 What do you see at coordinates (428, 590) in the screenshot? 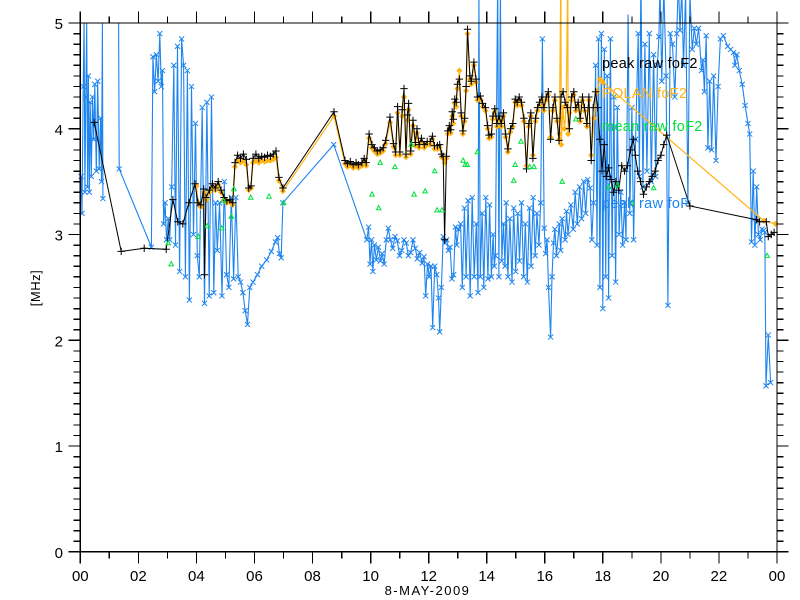
I see `svg-text: 8-MAY-2009` at bounding box center [428, 590].